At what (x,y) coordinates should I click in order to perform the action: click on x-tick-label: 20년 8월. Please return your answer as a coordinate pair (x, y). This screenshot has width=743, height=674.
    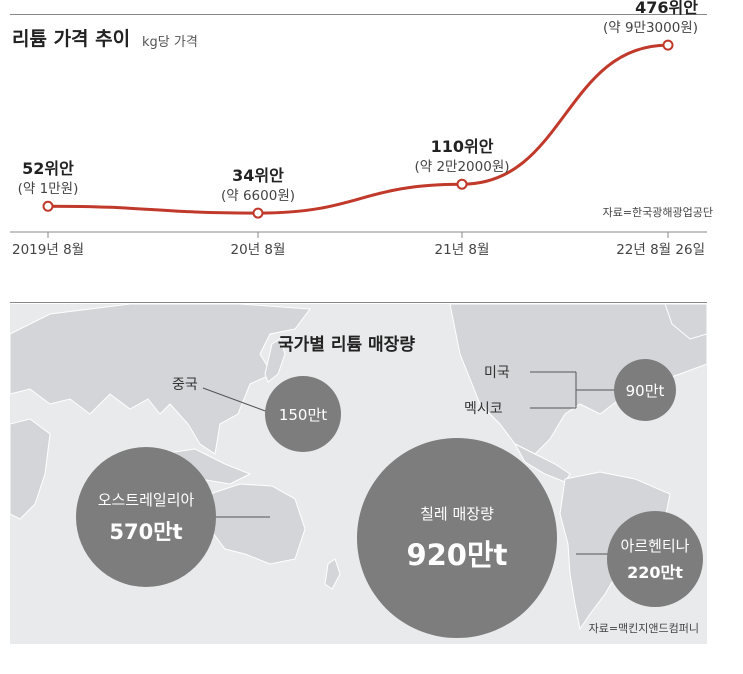
    Looking at the image, I should click on (258, 250).